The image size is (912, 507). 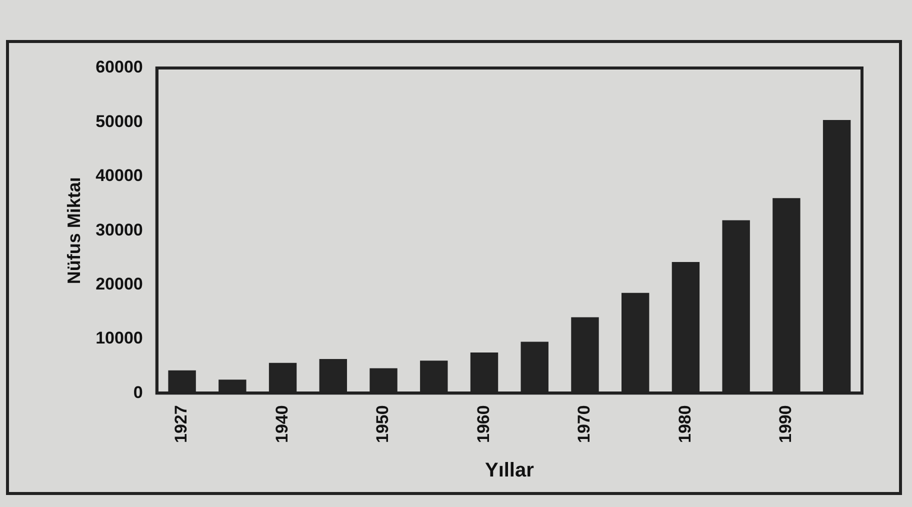 What do you see at coordinates (483, 424) in the screenshot?
I see `x-tick-label: 1960` at bounding box center [483, 424].